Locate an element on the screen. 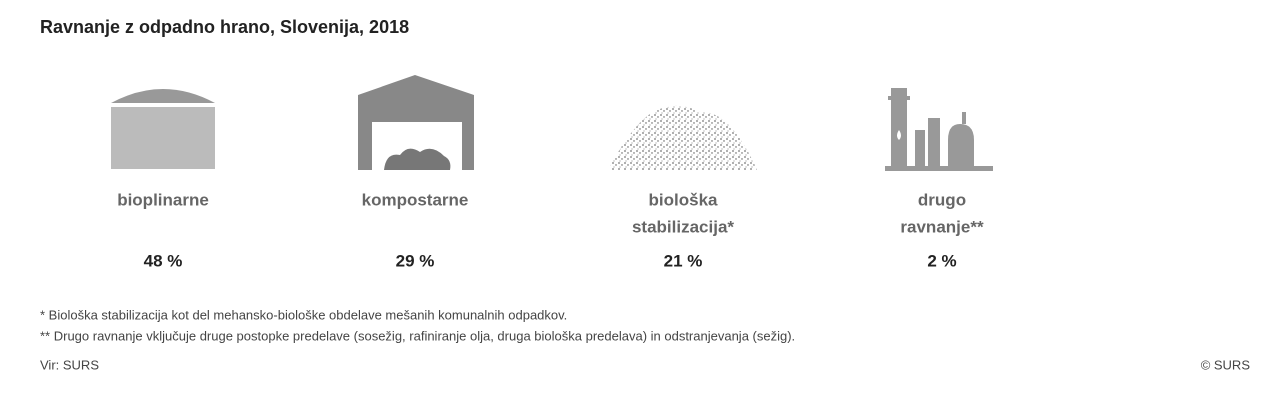 This screenshot has width=1270, height=416. item-label: bioplinarne is located at coordinates (163, 199).